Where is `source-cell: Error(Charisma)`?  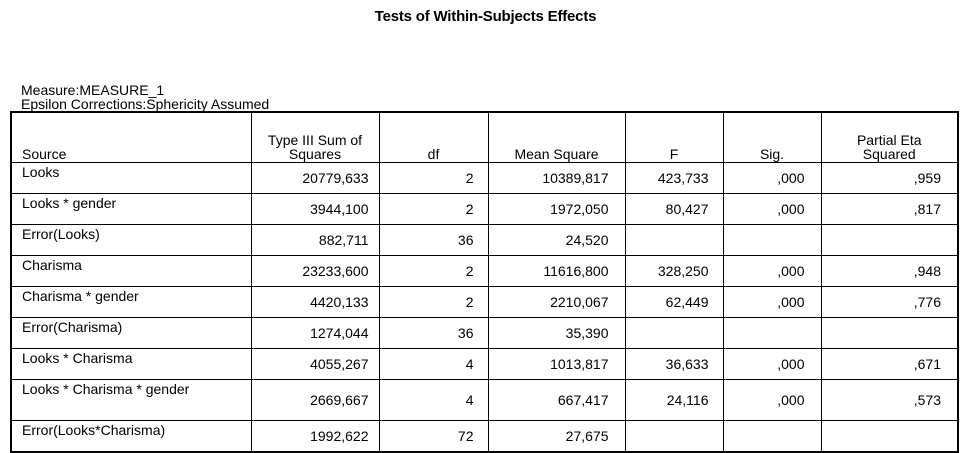
source-cell: Error(Charisma) is located at coordinates (131, 333).